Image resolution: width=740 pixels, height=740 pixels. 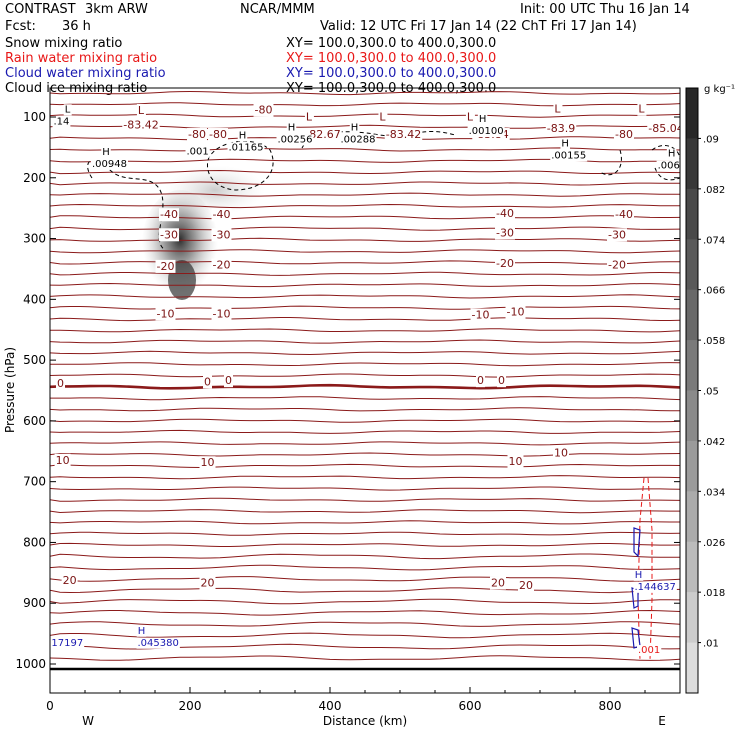 I want to click on field-cloud-water-xy: XY= 100.0,300.0 to 400.0,300.0, so click(x=391, y=73).